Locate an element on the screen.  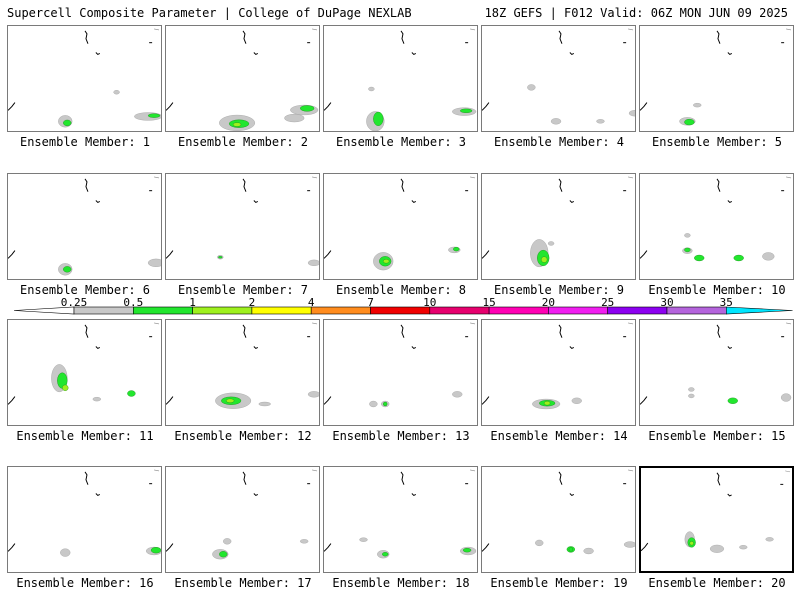
colorbar-right-arrow is located at coordinates (759, 310).